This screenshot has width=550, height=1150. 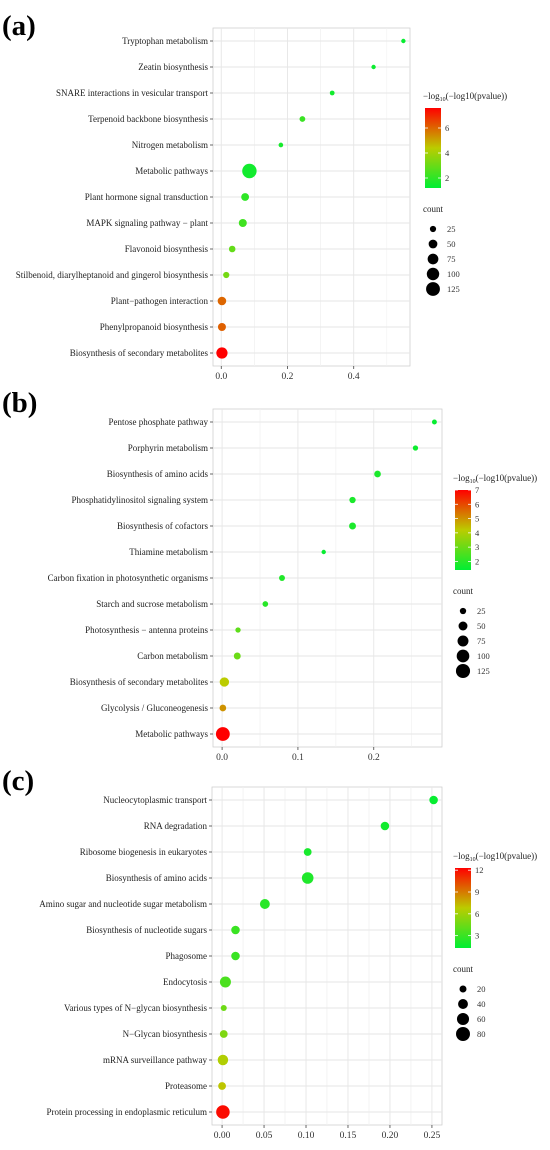 I want to click on size-legend-label: 60, so click(x=481, y=1019).